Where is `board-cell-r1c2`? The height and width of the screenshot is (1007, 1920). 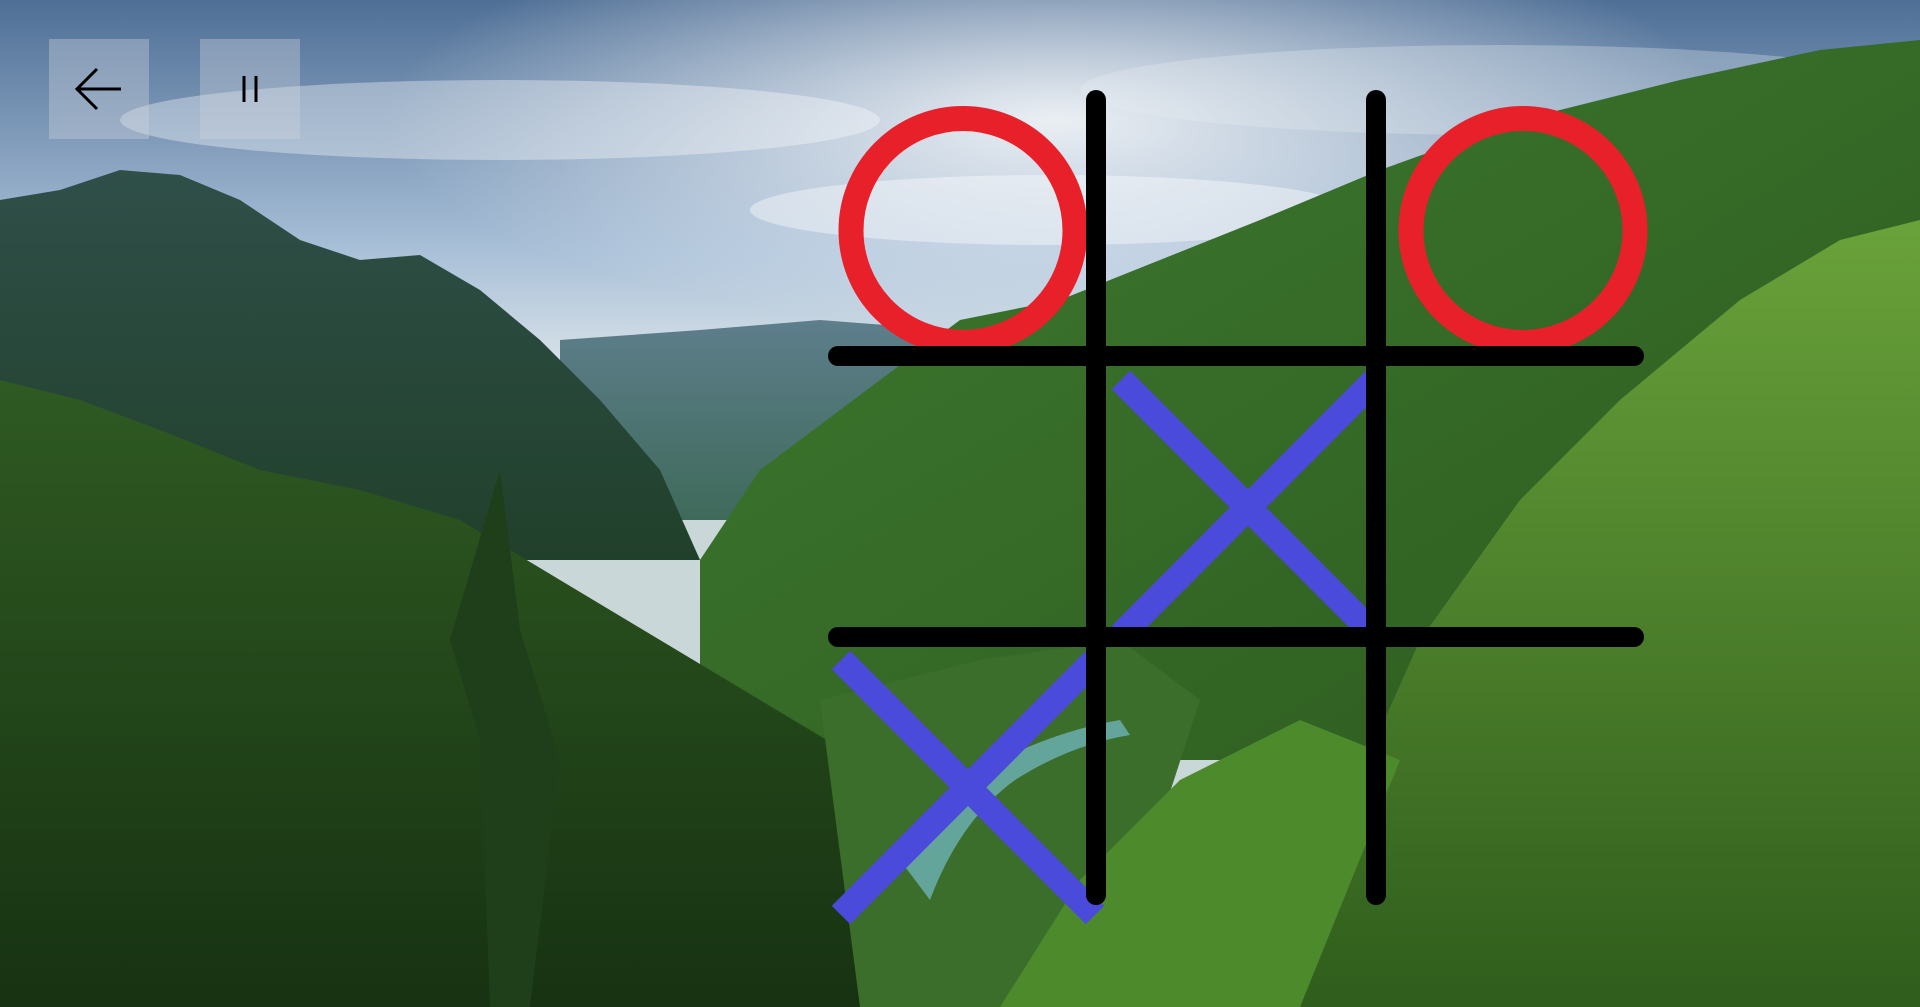
board-cell-r1c2 is located at coordinates (1528, 507).